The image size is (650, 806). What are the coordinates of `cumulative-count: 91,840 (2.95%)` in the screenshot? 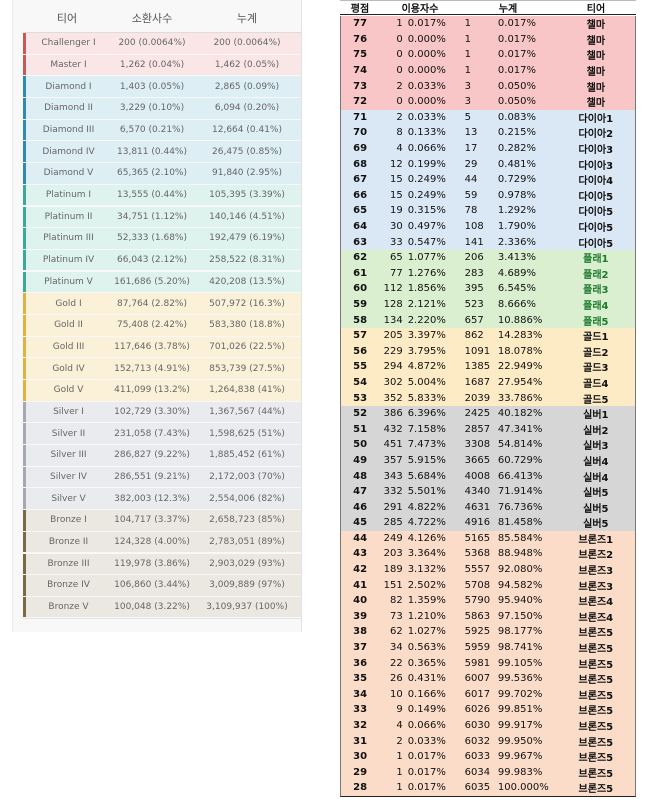 It's located at (247, 173).